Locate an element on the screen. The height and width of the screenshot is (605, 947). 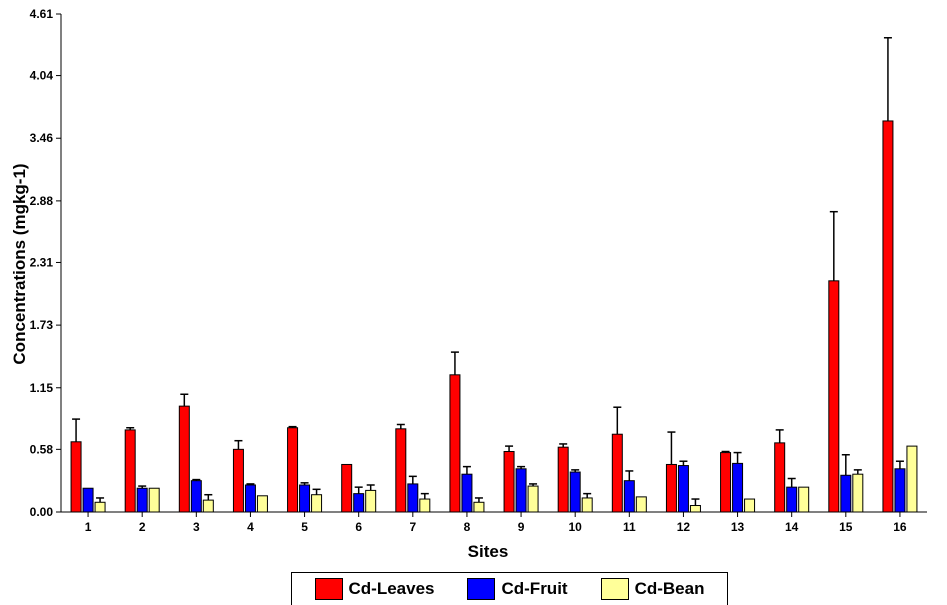
y-tick-label: 0.00 is located at coordinates (42, 512).